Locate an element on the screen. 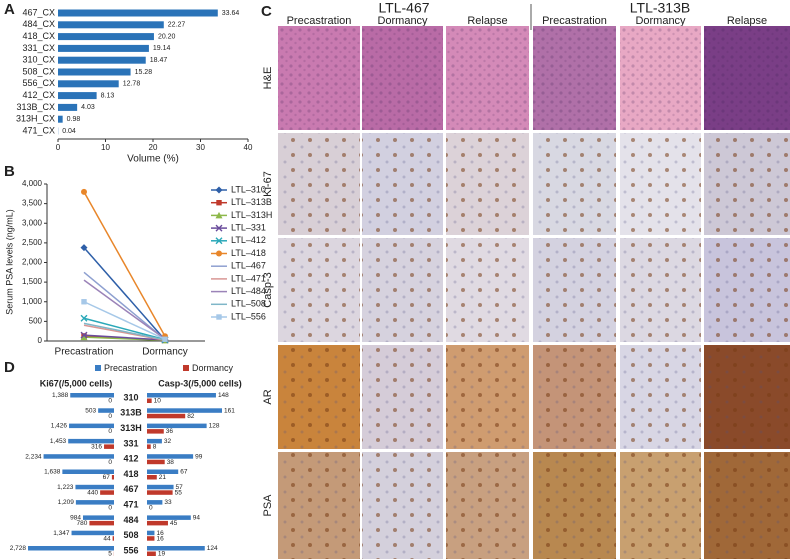 The image size is (790, 560). x-axis-label: Volume (%) is located at coordinates (153, 159).